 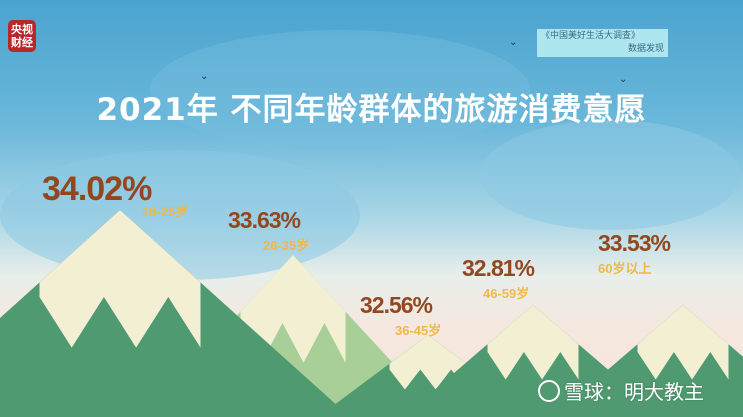 What do you see at coordinates (371, 110) in the screenshot?
I see `chart-title: 2021年 不同年龄群体的旅游消费意愿` at bounding box center [371, 110].